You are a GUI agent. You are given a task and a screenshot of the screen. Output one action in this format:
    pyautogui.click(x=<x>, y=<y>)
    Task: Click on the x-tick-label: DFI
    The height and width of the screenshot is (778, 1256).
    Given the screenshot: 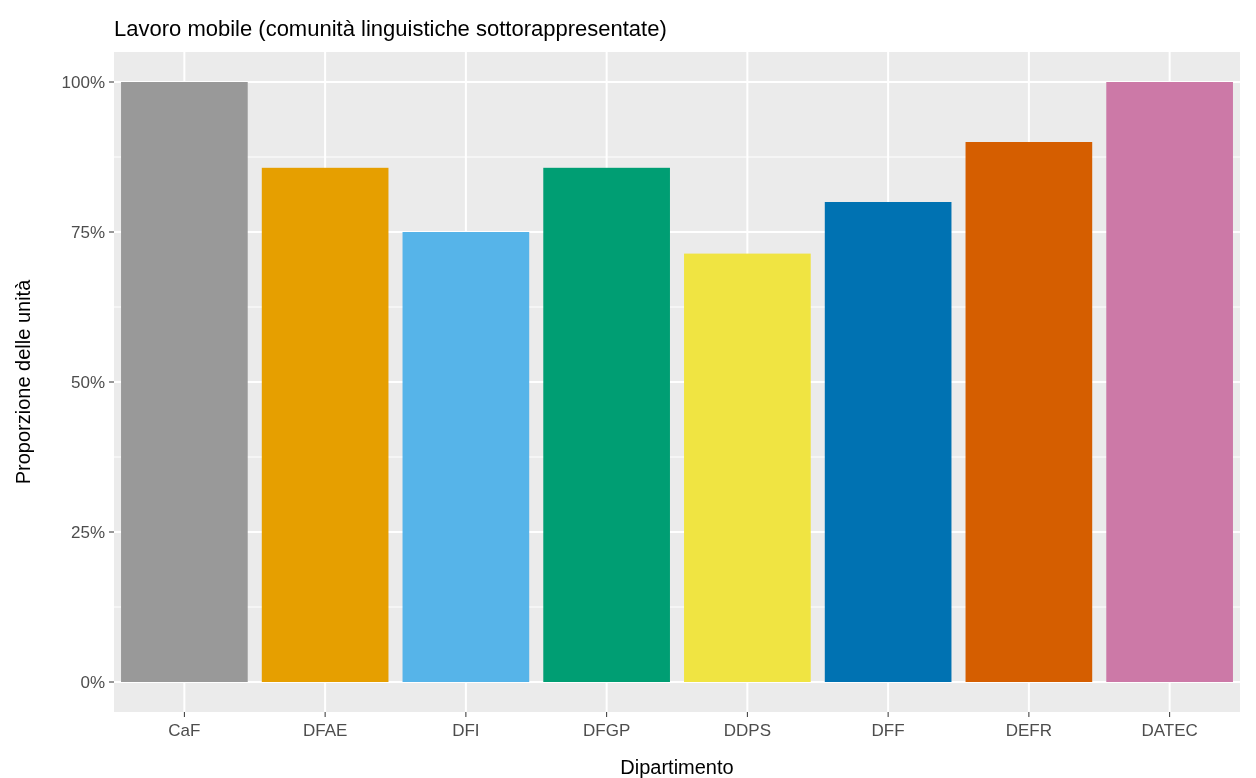 What is the action you would take?
    pyautogui.click(x=466, y=730)
    